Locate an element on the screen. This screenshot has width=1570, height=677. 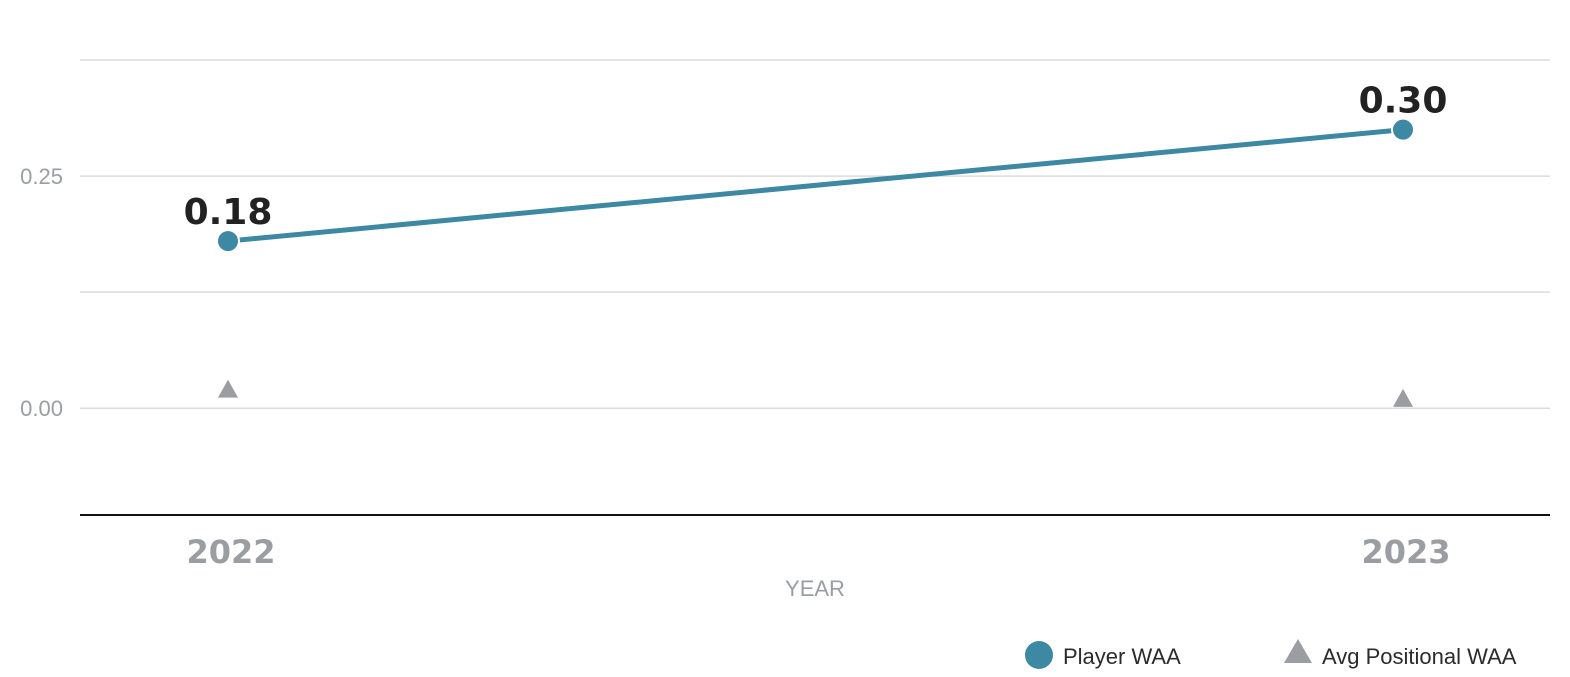
y-tick-label: 0.00 is located at coordinates (41, 408).